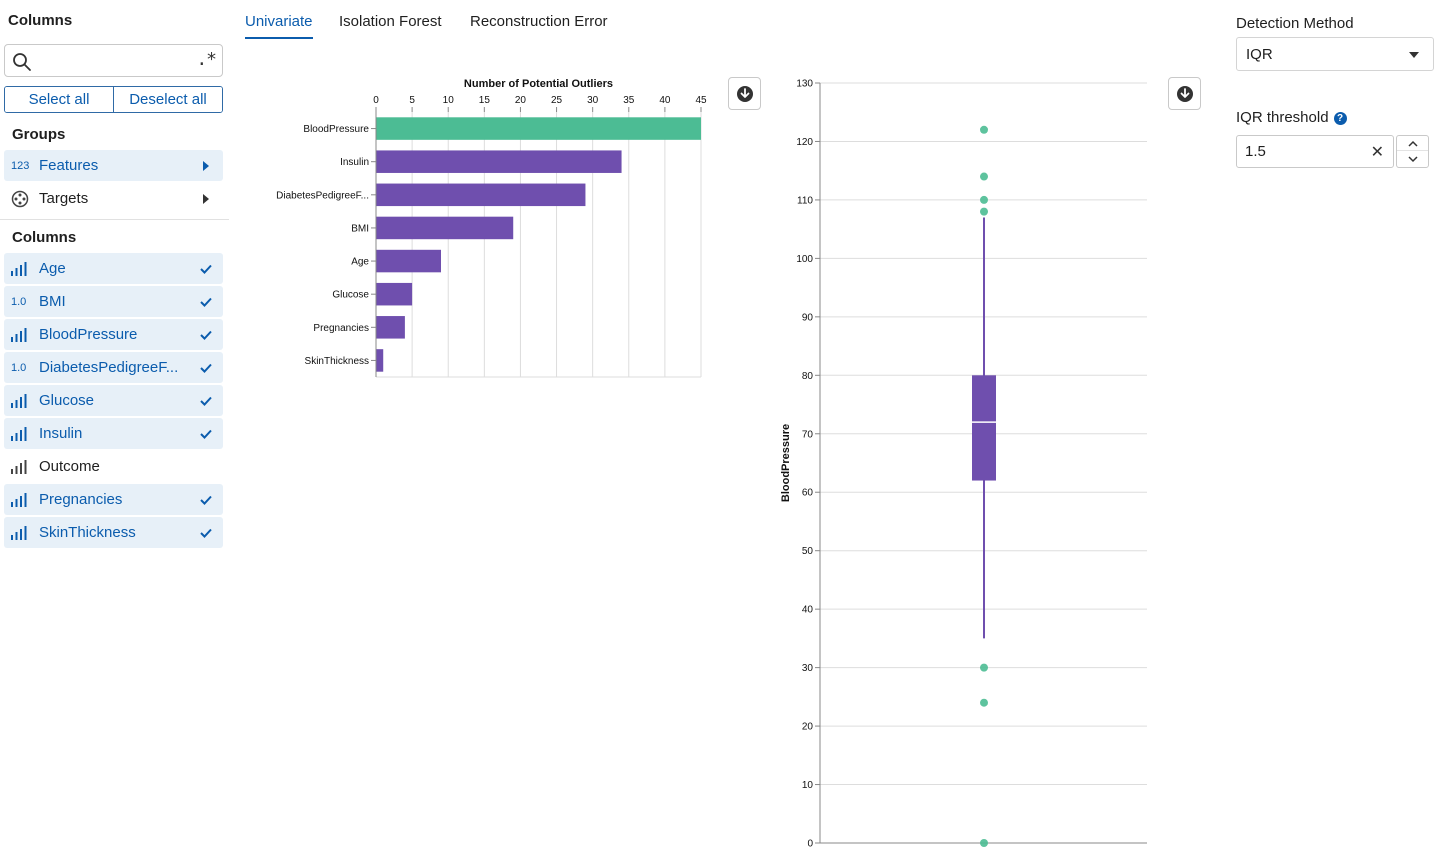 This screenshot has height=866, width=1445. What do you see at coordinates (1282, 117) in the screenshot?
I see `iqr-threshold-label-text: IQR threshold` at bounding box center [1282, 117].